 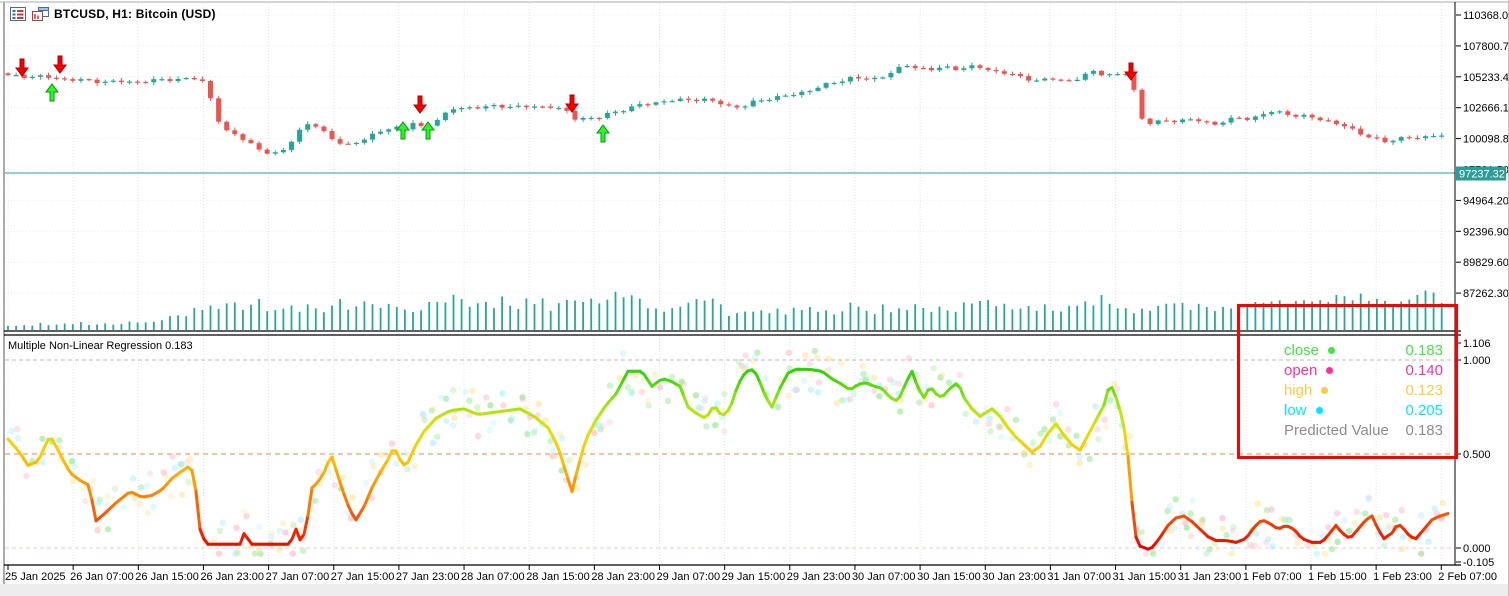 What do you see at coordinates (1467, 577) in the screenshot?
I see `time-tick-label: 2 Feb 07:00` at bounding box center [1467, 577].